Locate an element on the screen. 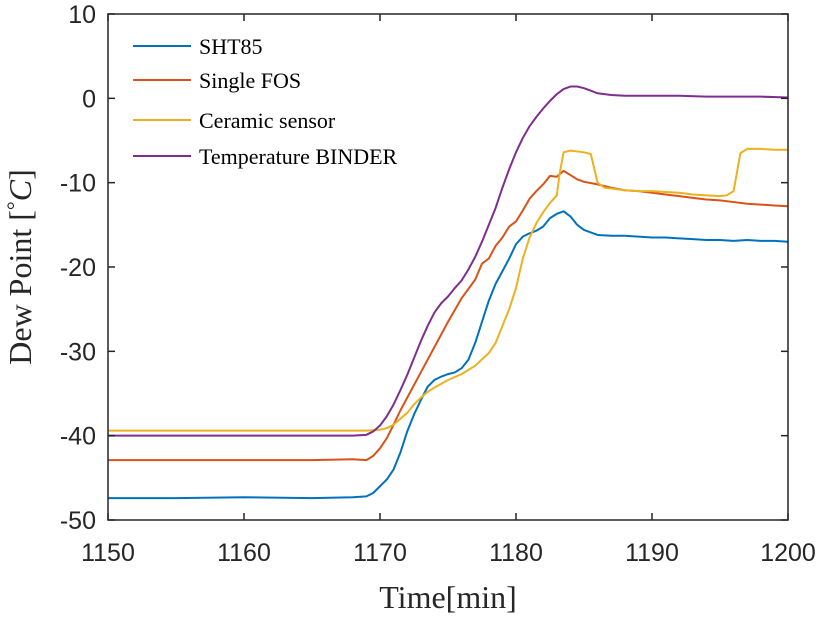 This screenshot has height=619, width=824. y-tick-label: -40 is located at coordinates (78, 437).